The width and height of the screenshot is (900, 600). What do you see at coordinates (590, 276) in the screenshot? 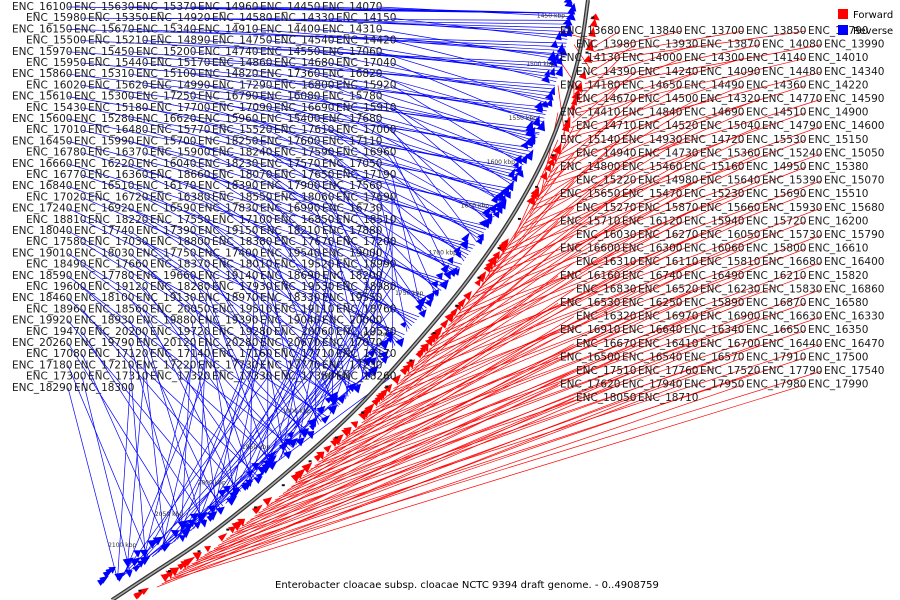
I see `forward-gene-label: ENC_16160` at bounding box center [590, 276].